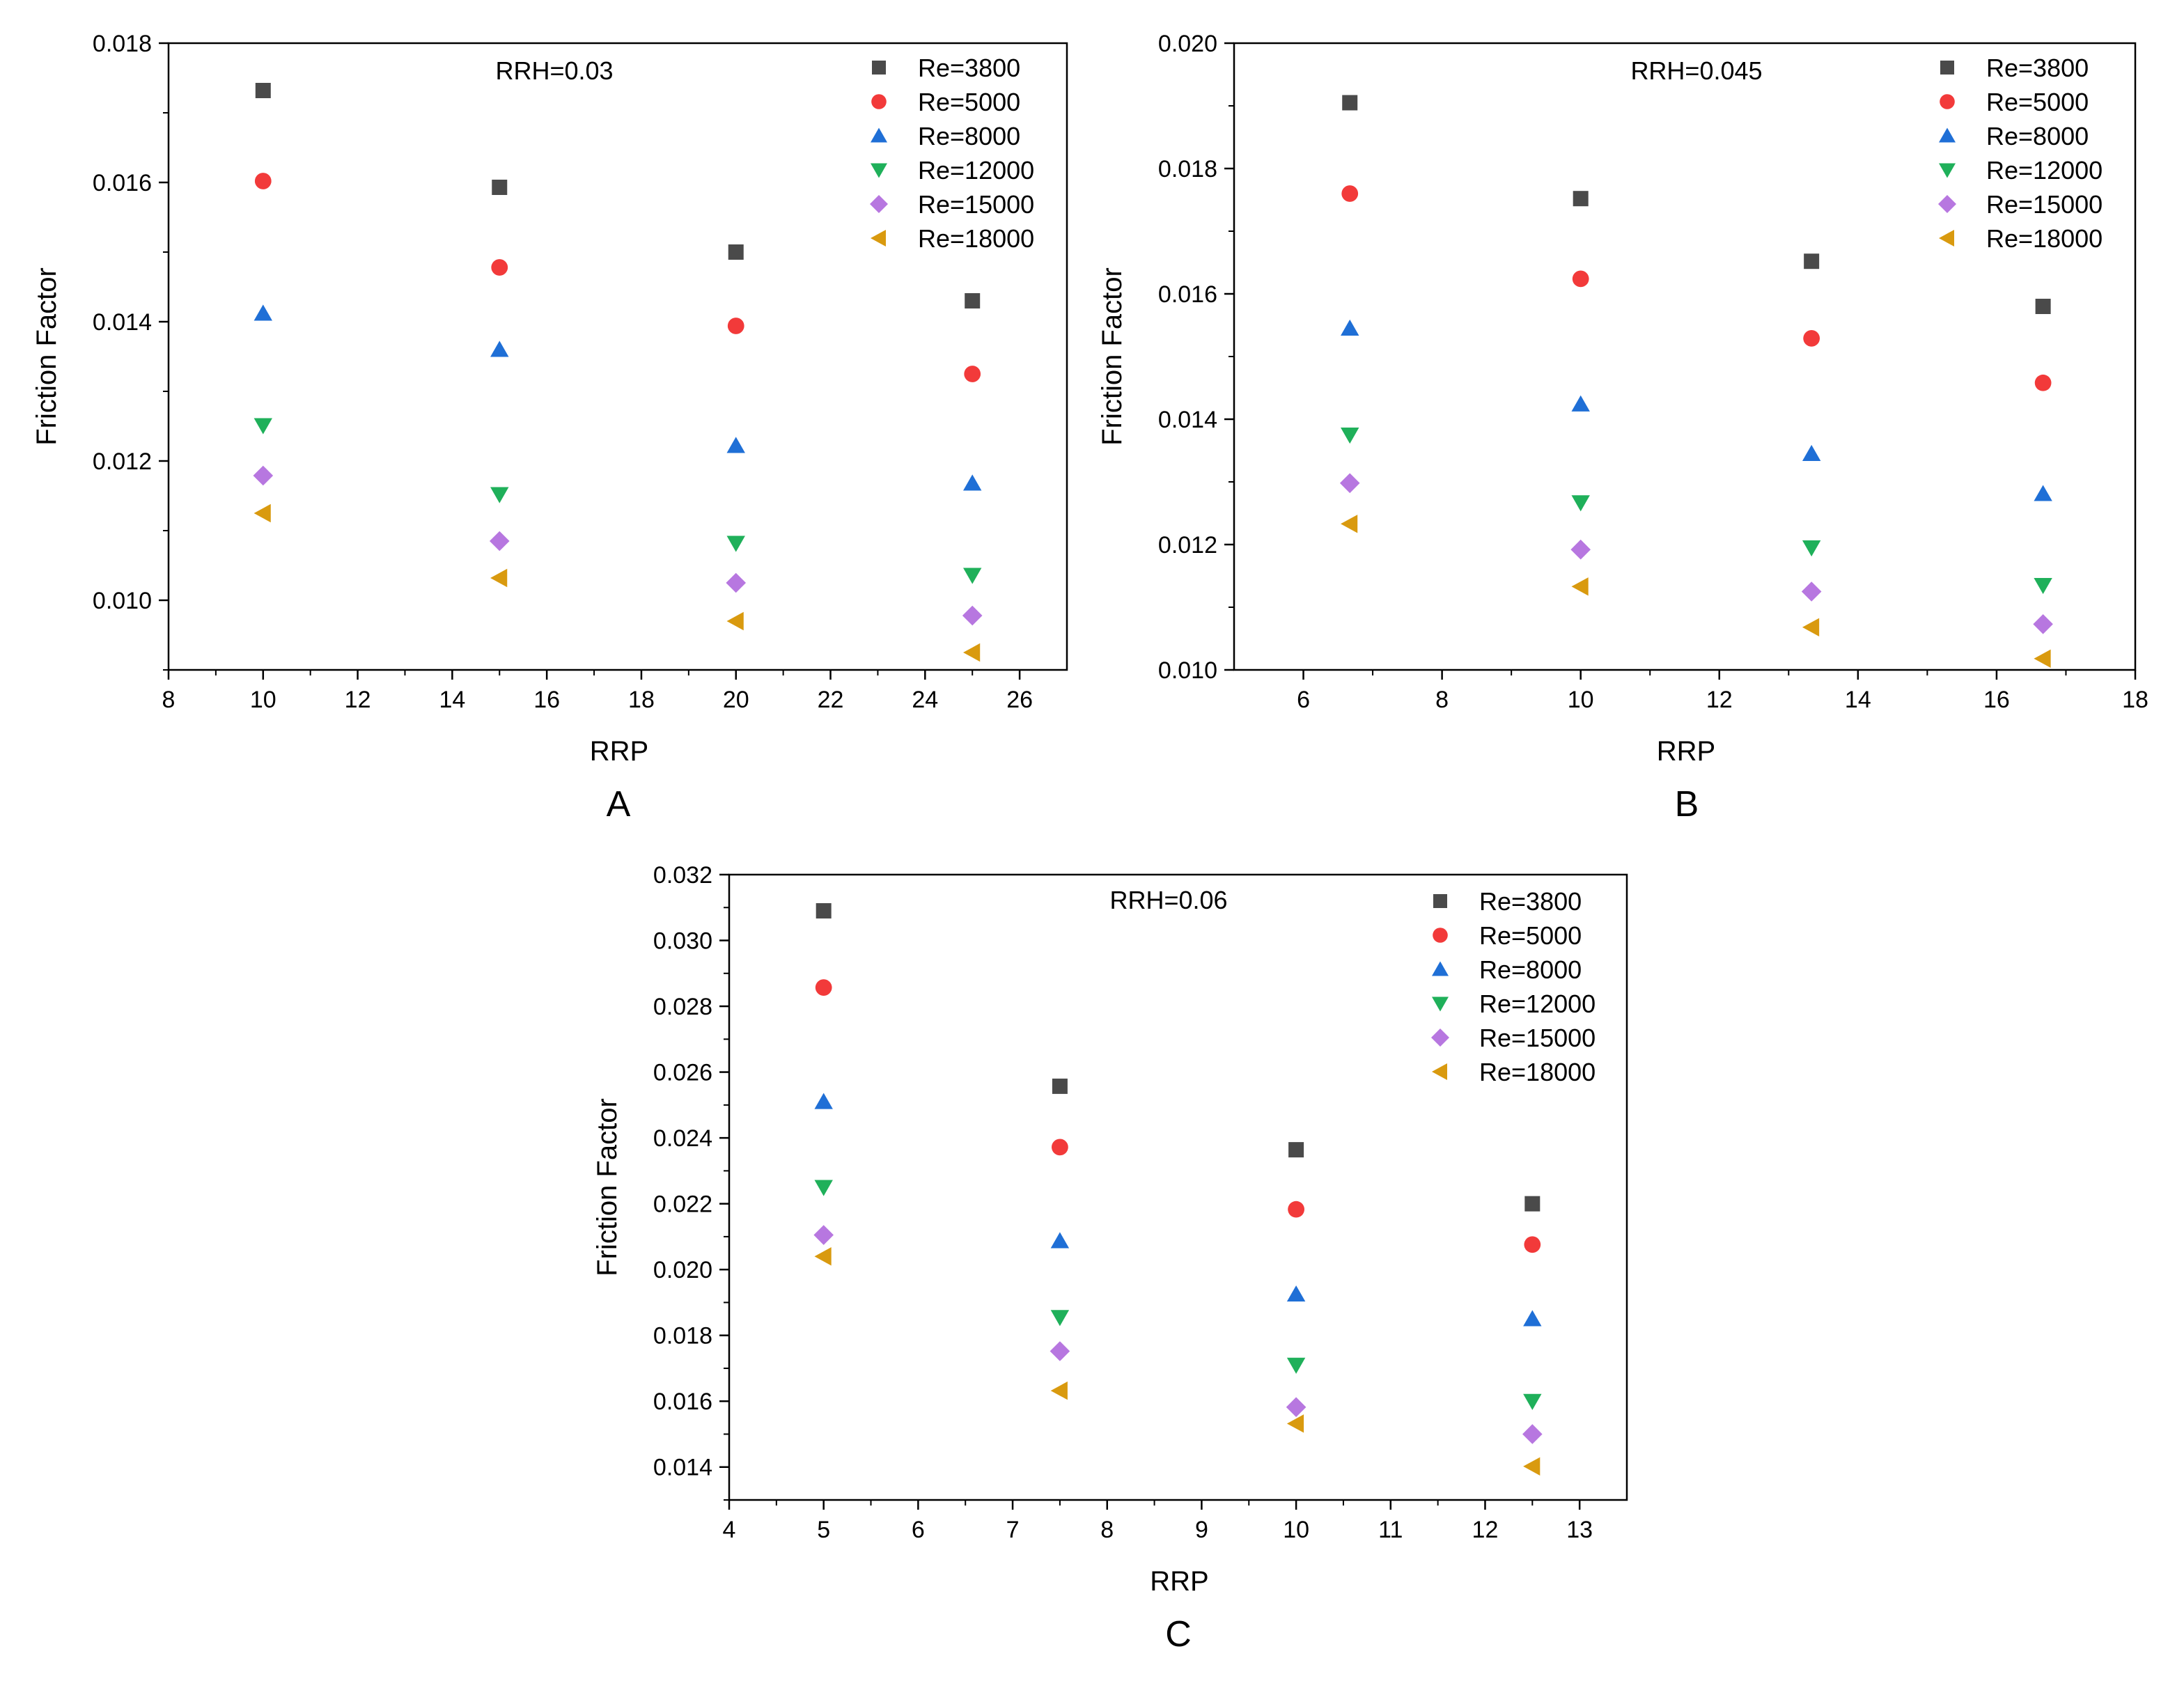 This screenshot has height=1681, width=2184. What do you see at coordinates (2044, 238) in the screenshot?
I see `legend-label: Re=18000` at bounding box center [2044, 238].